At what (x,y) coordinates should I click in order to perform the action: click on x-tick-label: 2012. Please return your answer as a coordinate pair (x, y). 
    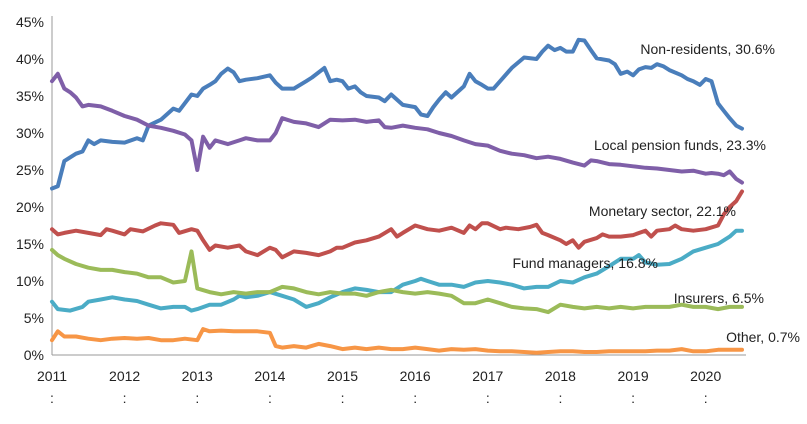
    Looking at the image, I should click on (124, 376).